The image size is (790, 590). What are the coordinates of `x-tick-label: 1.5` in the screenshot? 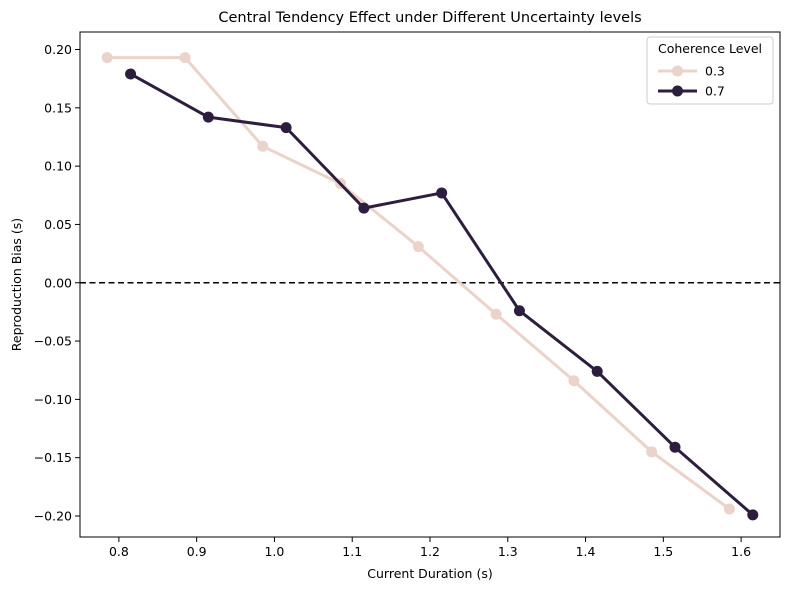 It's located at (663, 551).